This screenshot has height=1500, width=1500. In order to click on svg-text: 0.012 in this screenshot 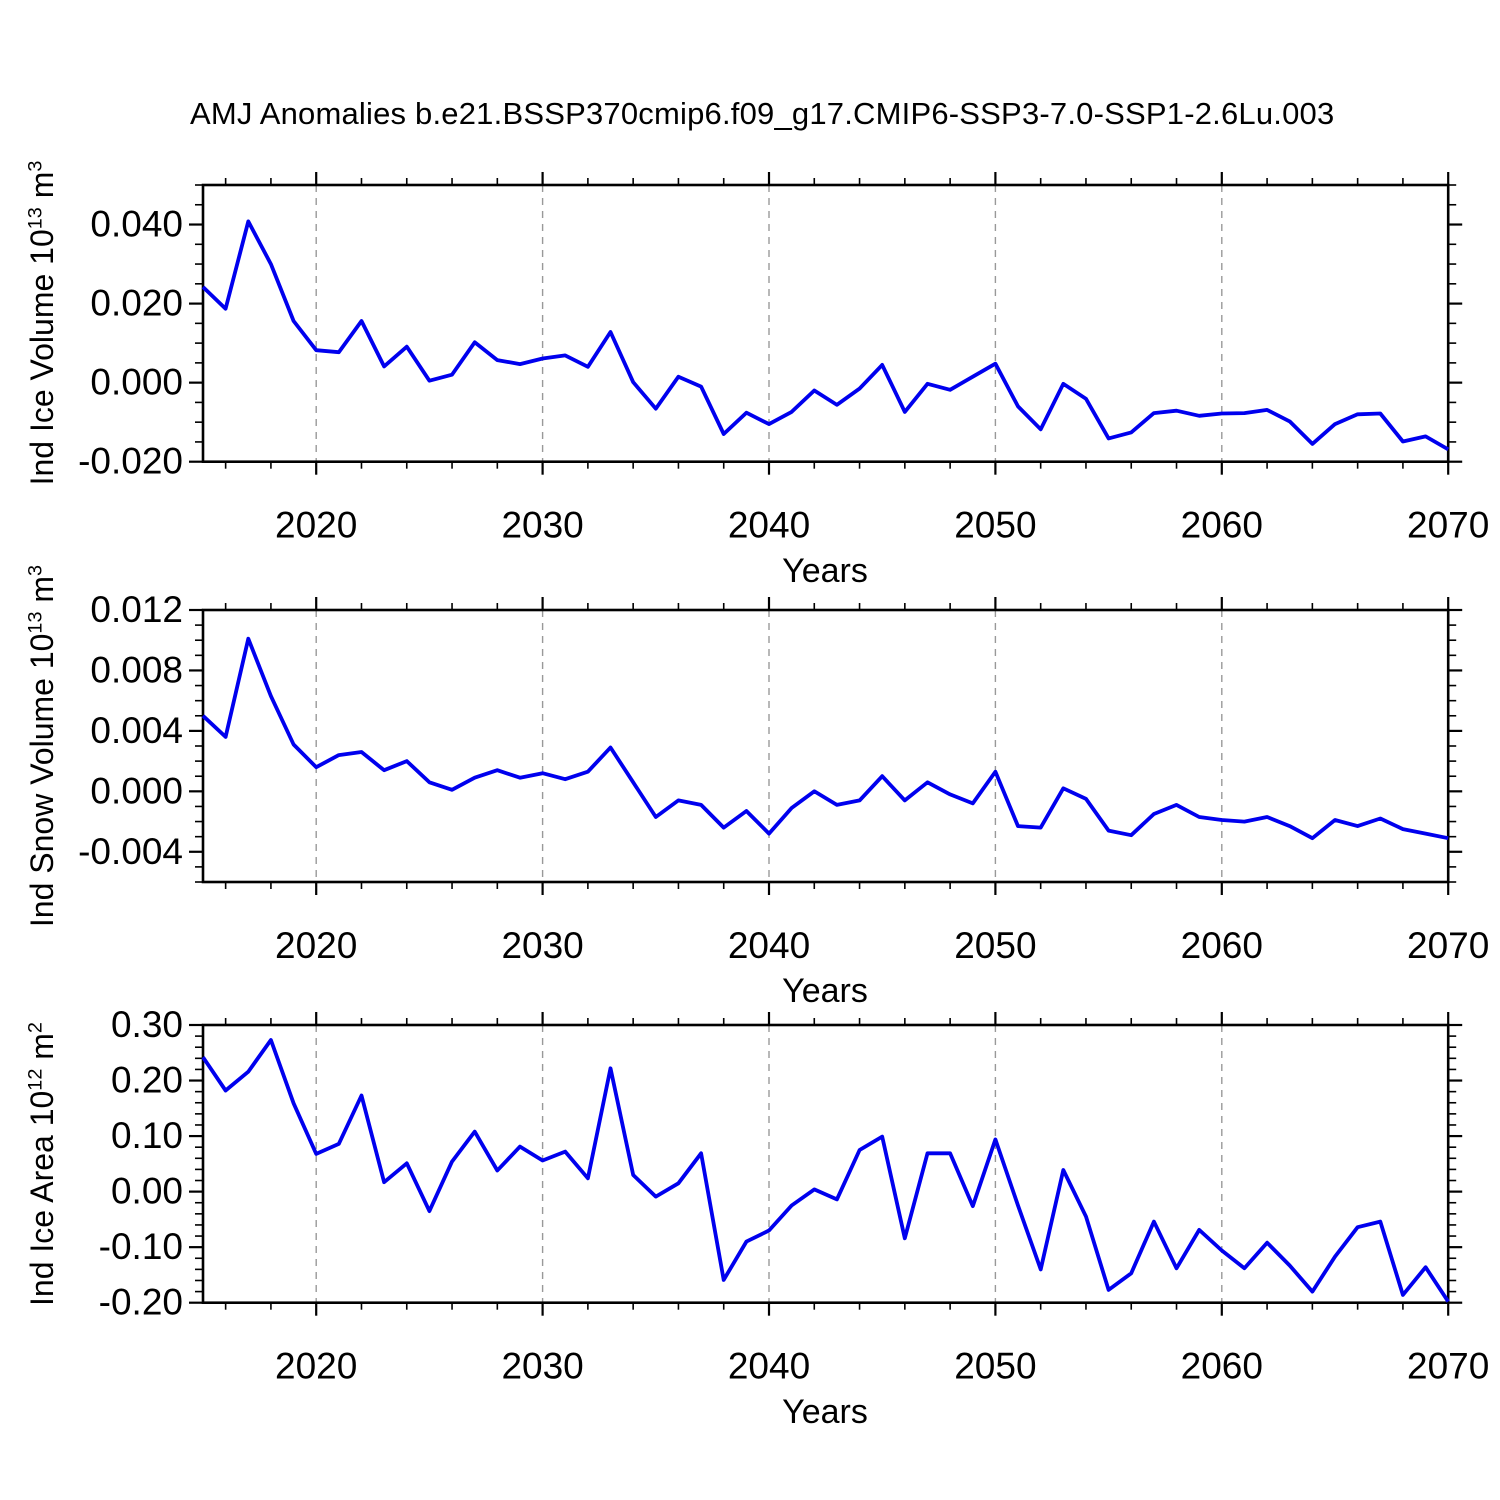, I will do `click(136, 609)`.